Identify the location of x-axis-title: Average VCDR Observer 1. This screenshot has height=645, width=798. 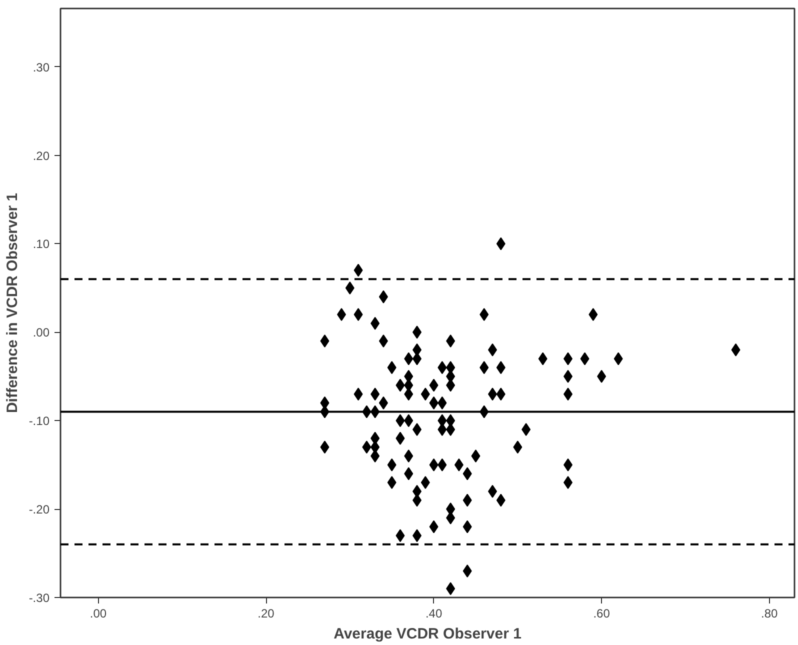
(428, 634).